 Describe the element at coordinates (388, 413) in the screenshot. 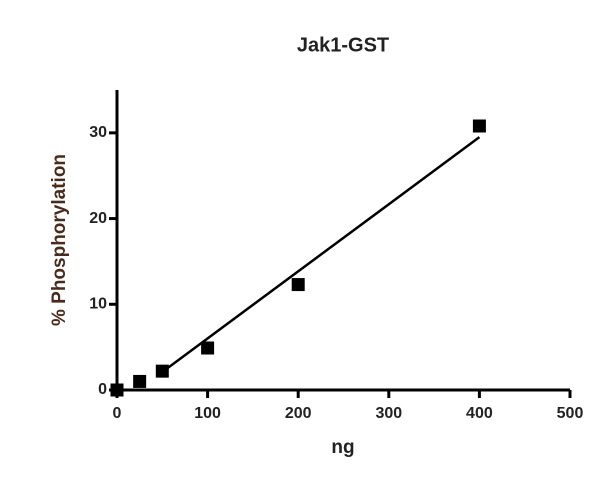

I see `x-tick-label: 300` at that location.